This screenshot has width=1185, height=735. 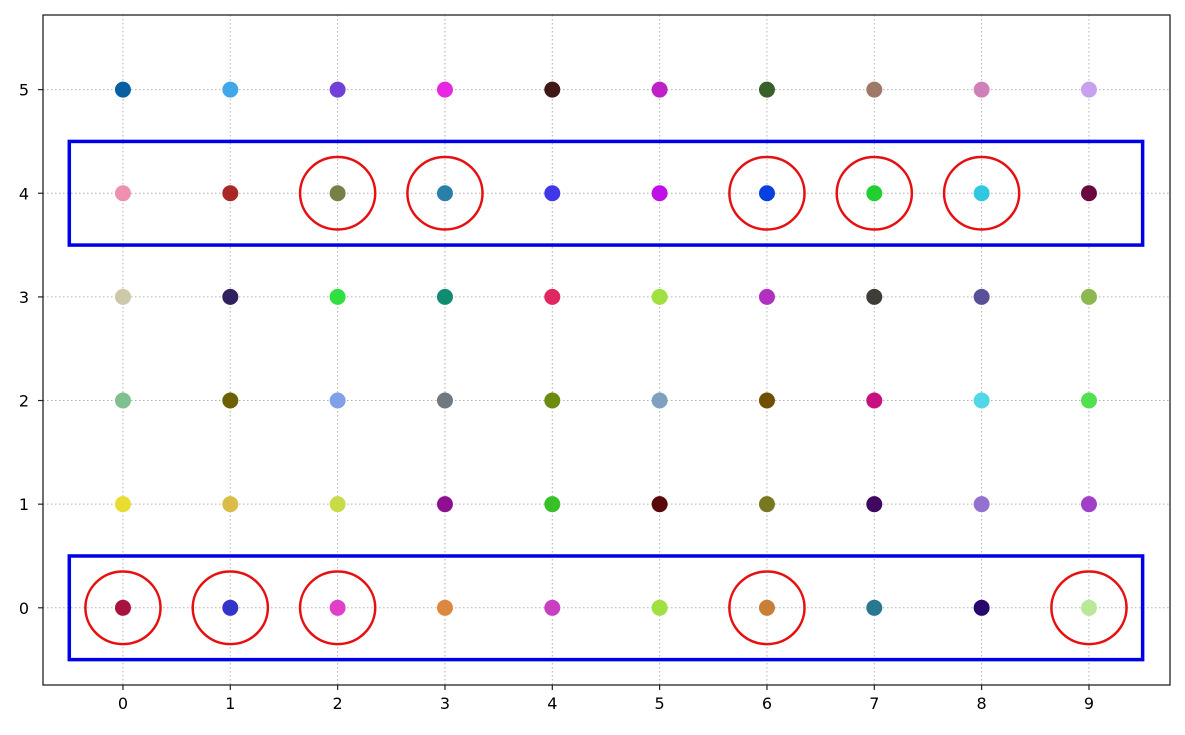 What do you see at coordinates (31, 349) in the screenshot?
I see `y-axis-ticks: 0 1 2 3 4 5` at bounding box center [31, 349].